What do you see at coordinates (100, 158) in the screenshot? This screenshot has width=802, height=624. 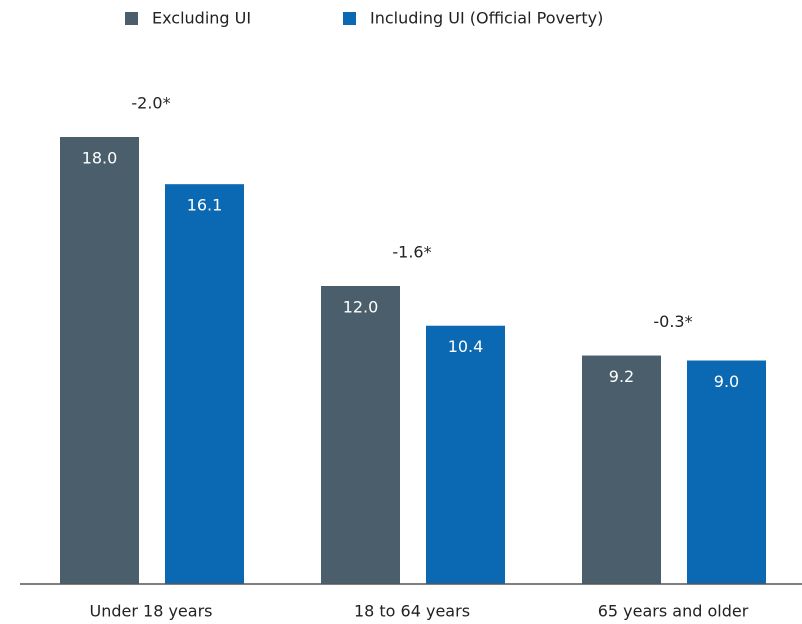 I see `value-label: 18.0` at bounding box center [100, 158].